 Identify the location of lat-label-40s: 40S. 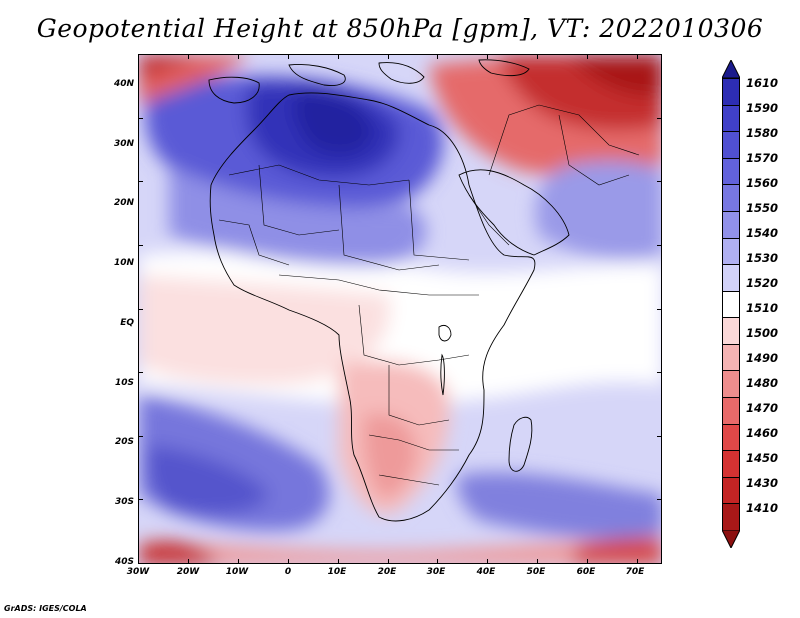
(124, 562).